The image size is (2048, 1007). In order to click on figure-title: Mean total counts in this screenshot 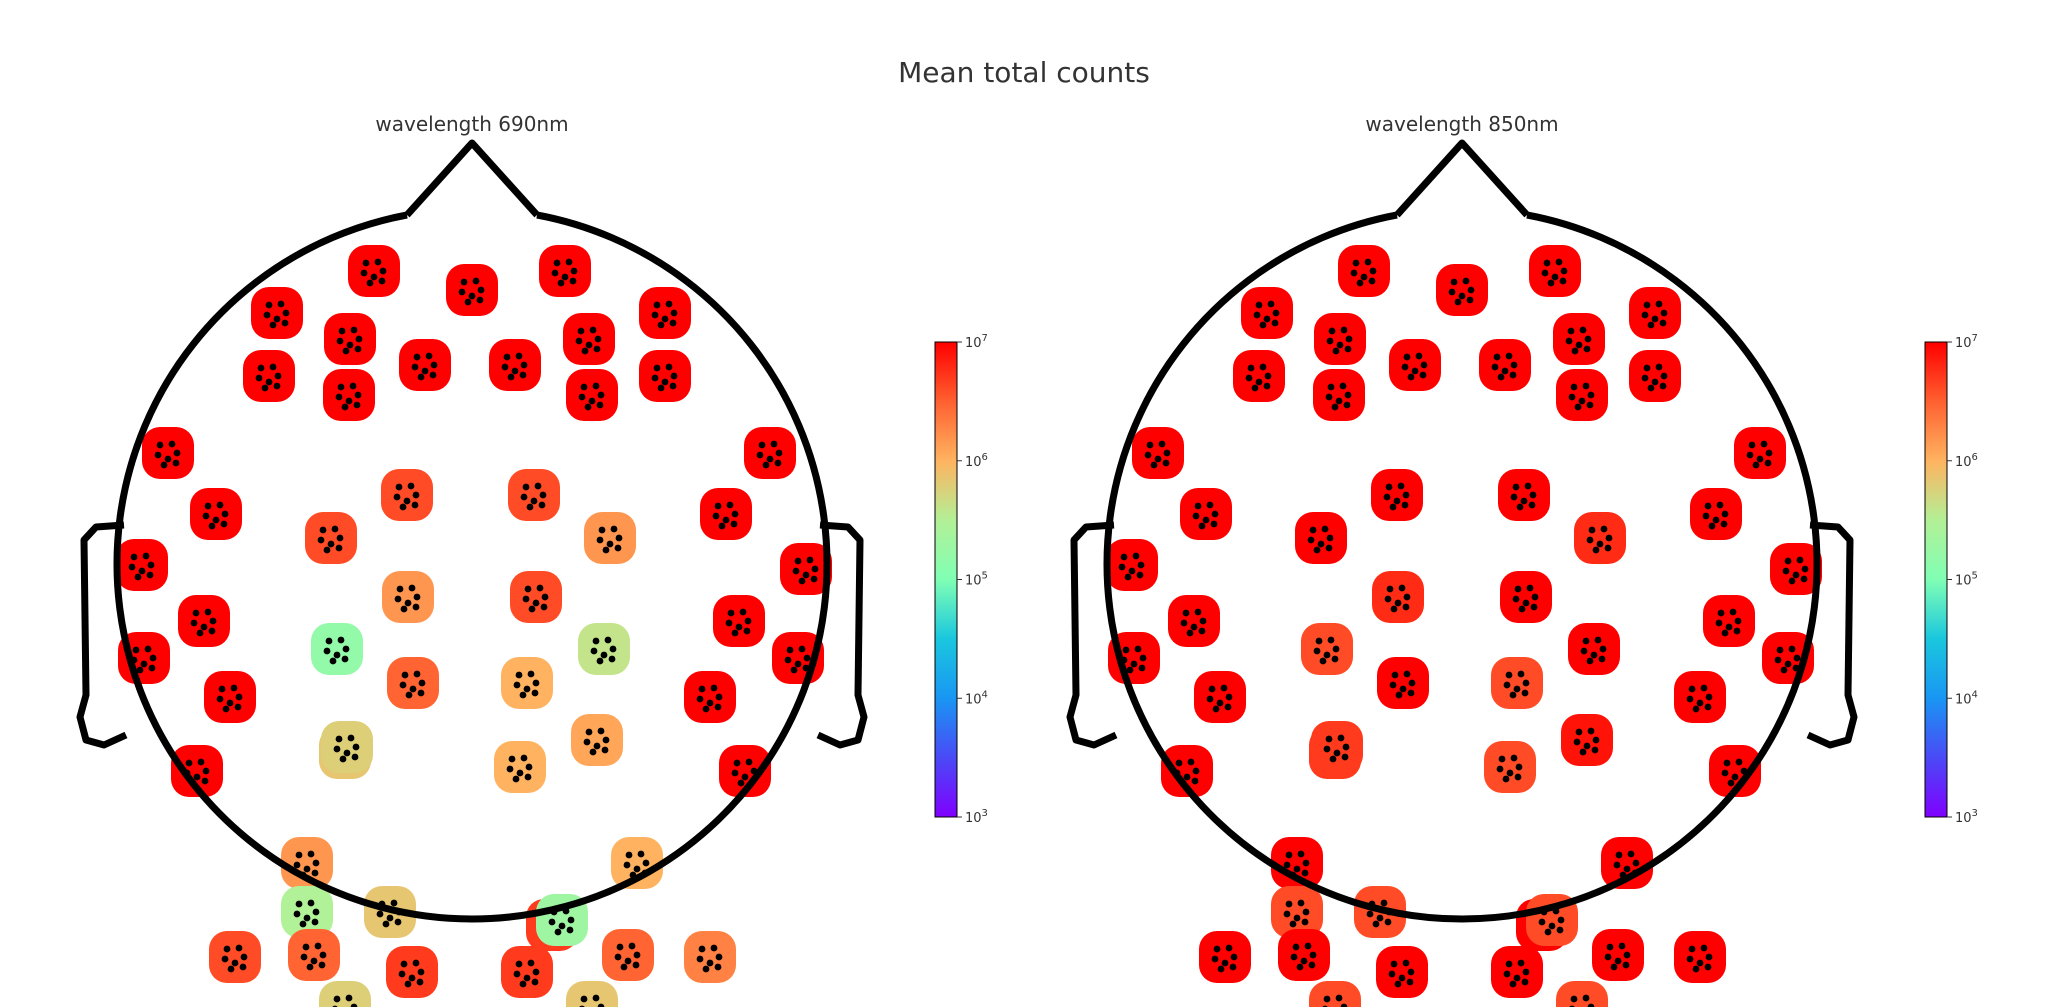, I will do `click(1024, 72)`.